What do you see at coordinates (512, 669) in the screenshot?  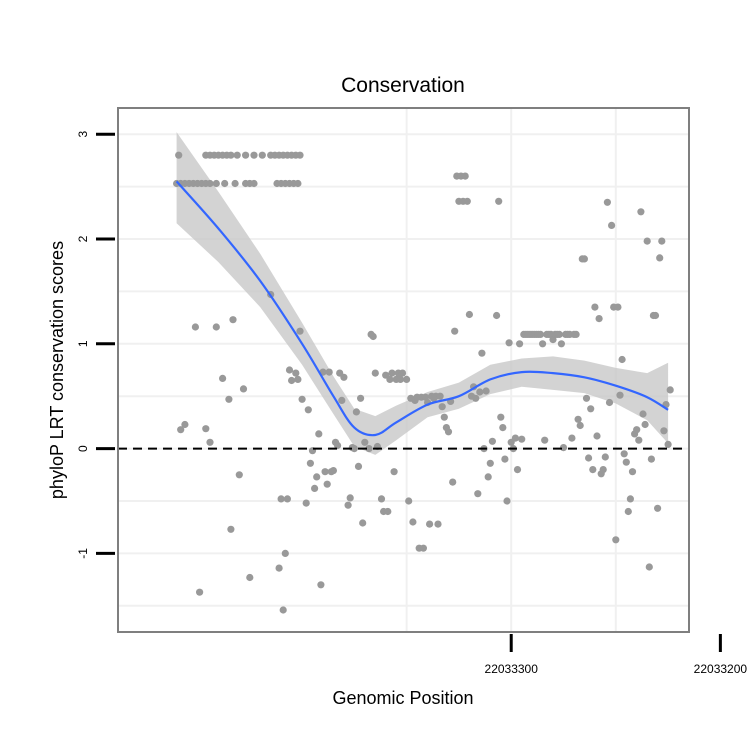 I see `x-tick-label: 22033300` at bounding box center [512, 669].